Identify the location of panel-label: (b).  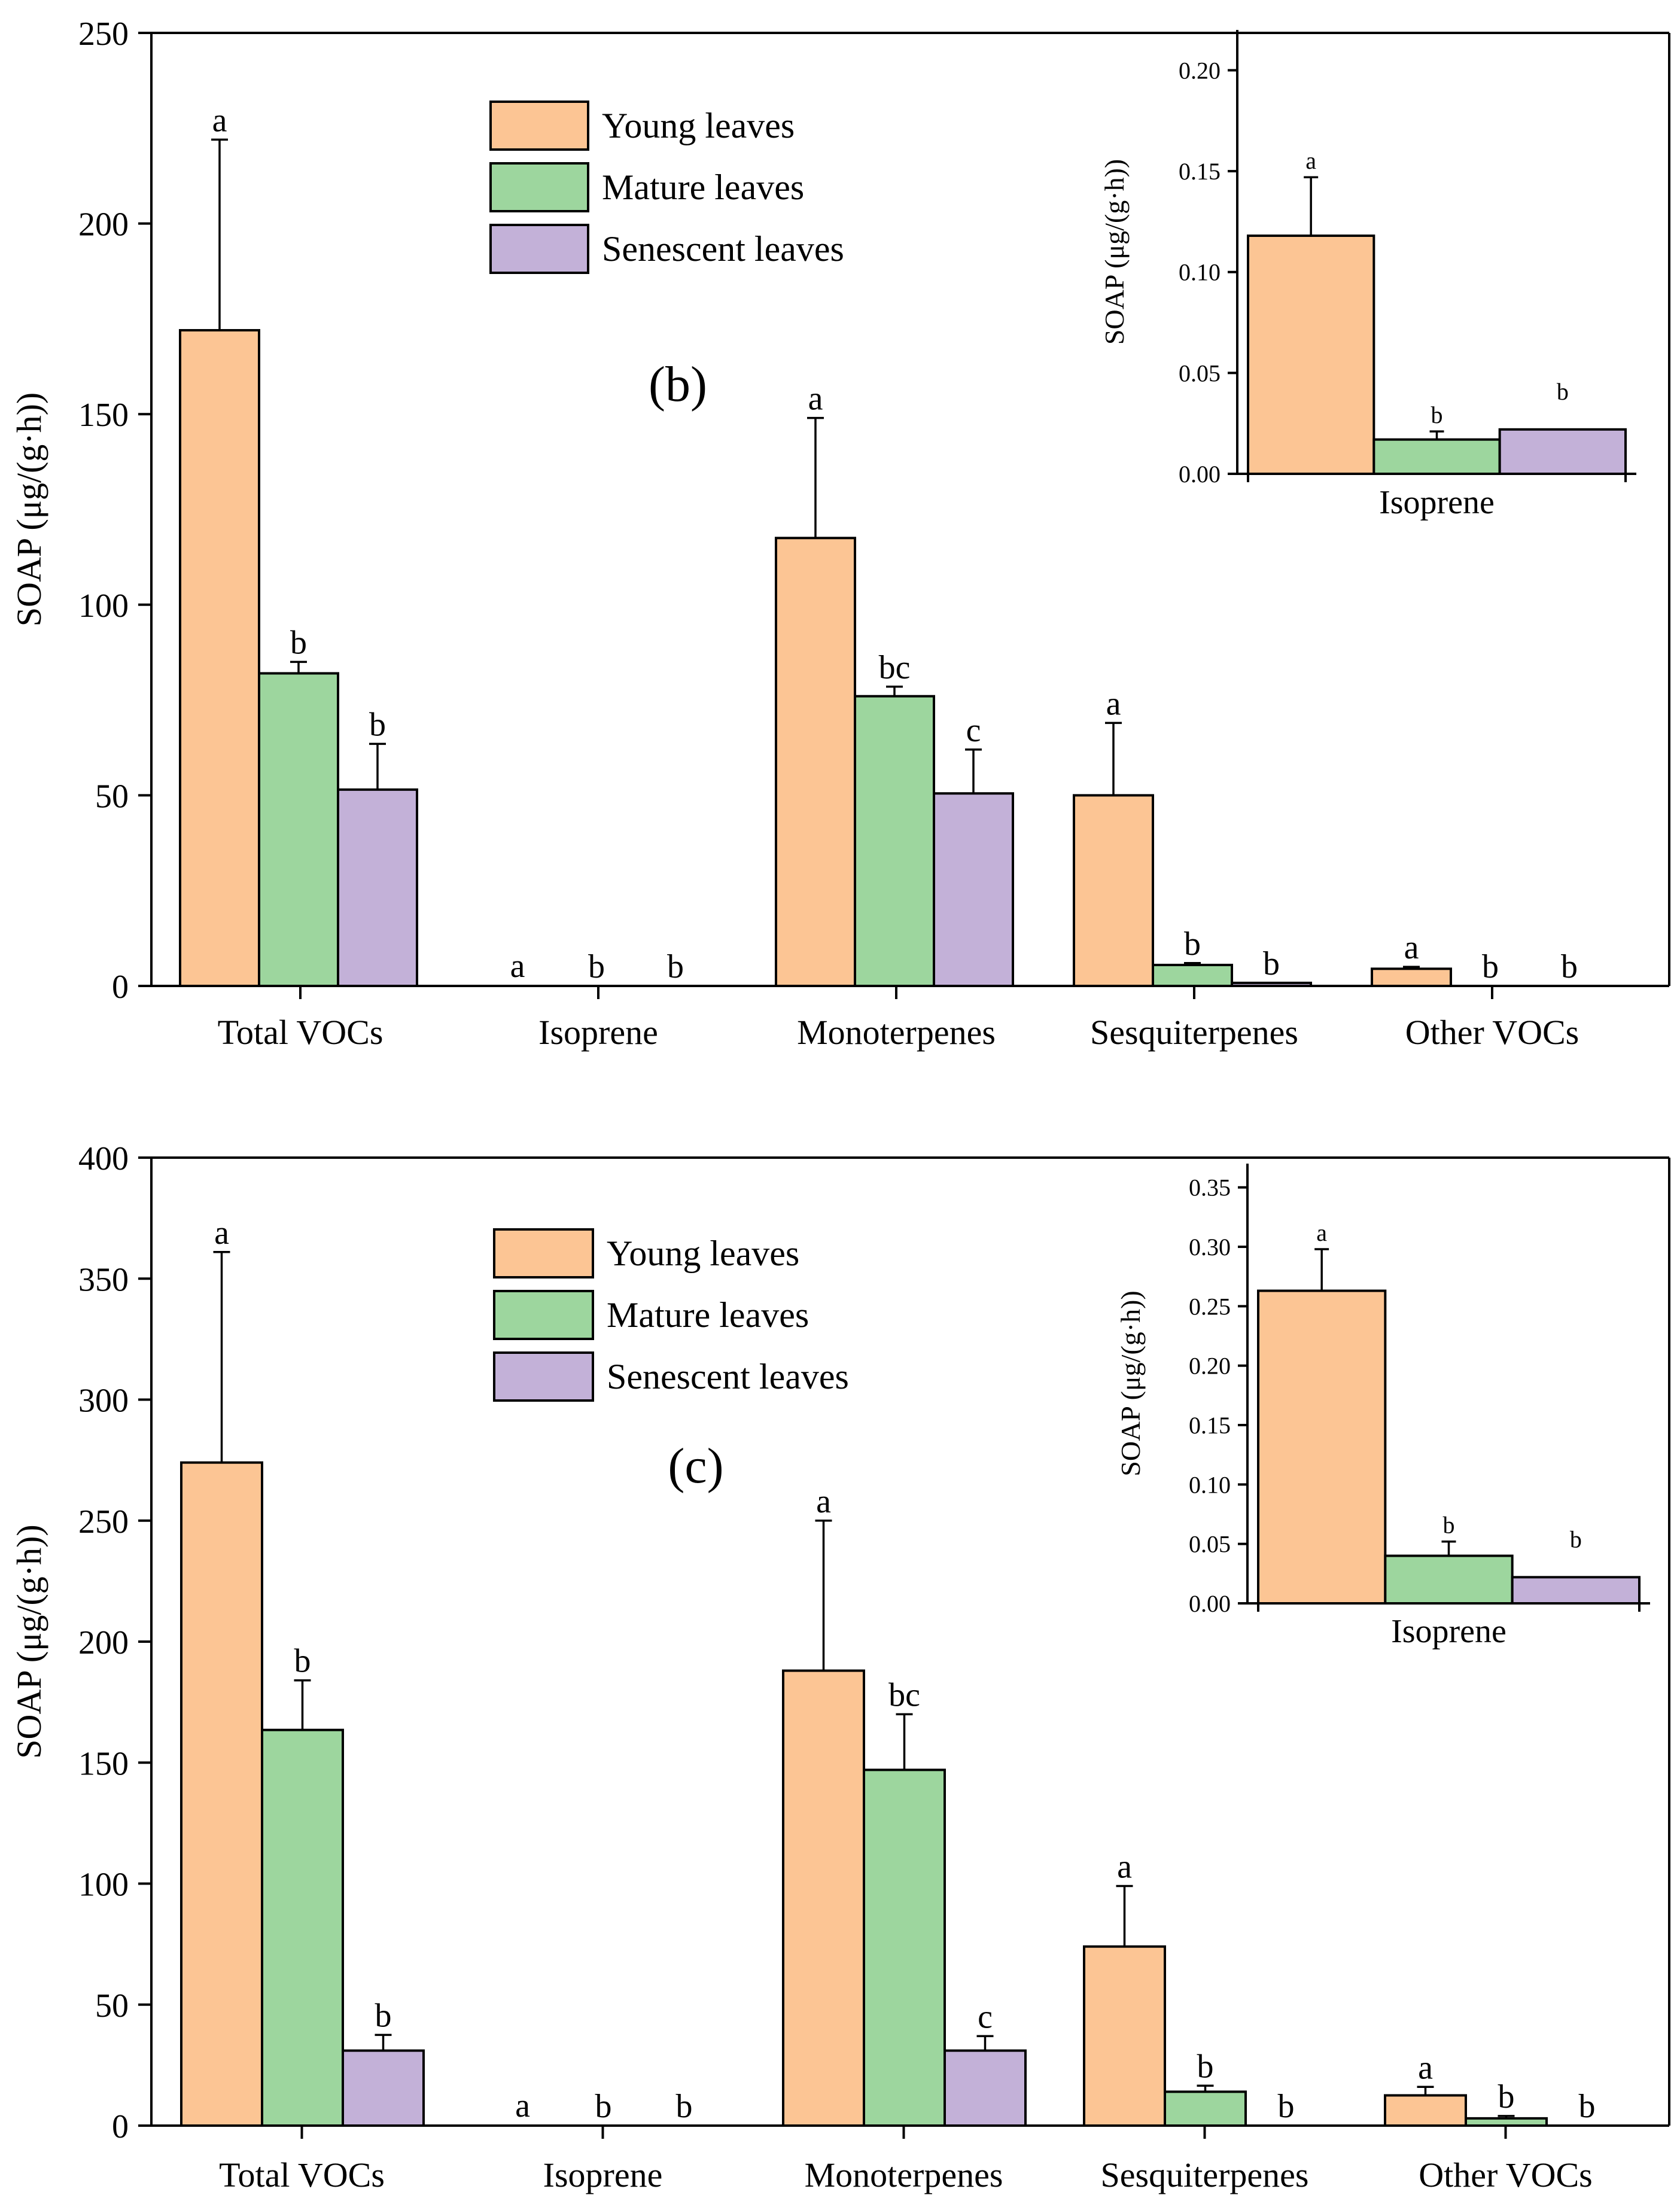
(678, 385).